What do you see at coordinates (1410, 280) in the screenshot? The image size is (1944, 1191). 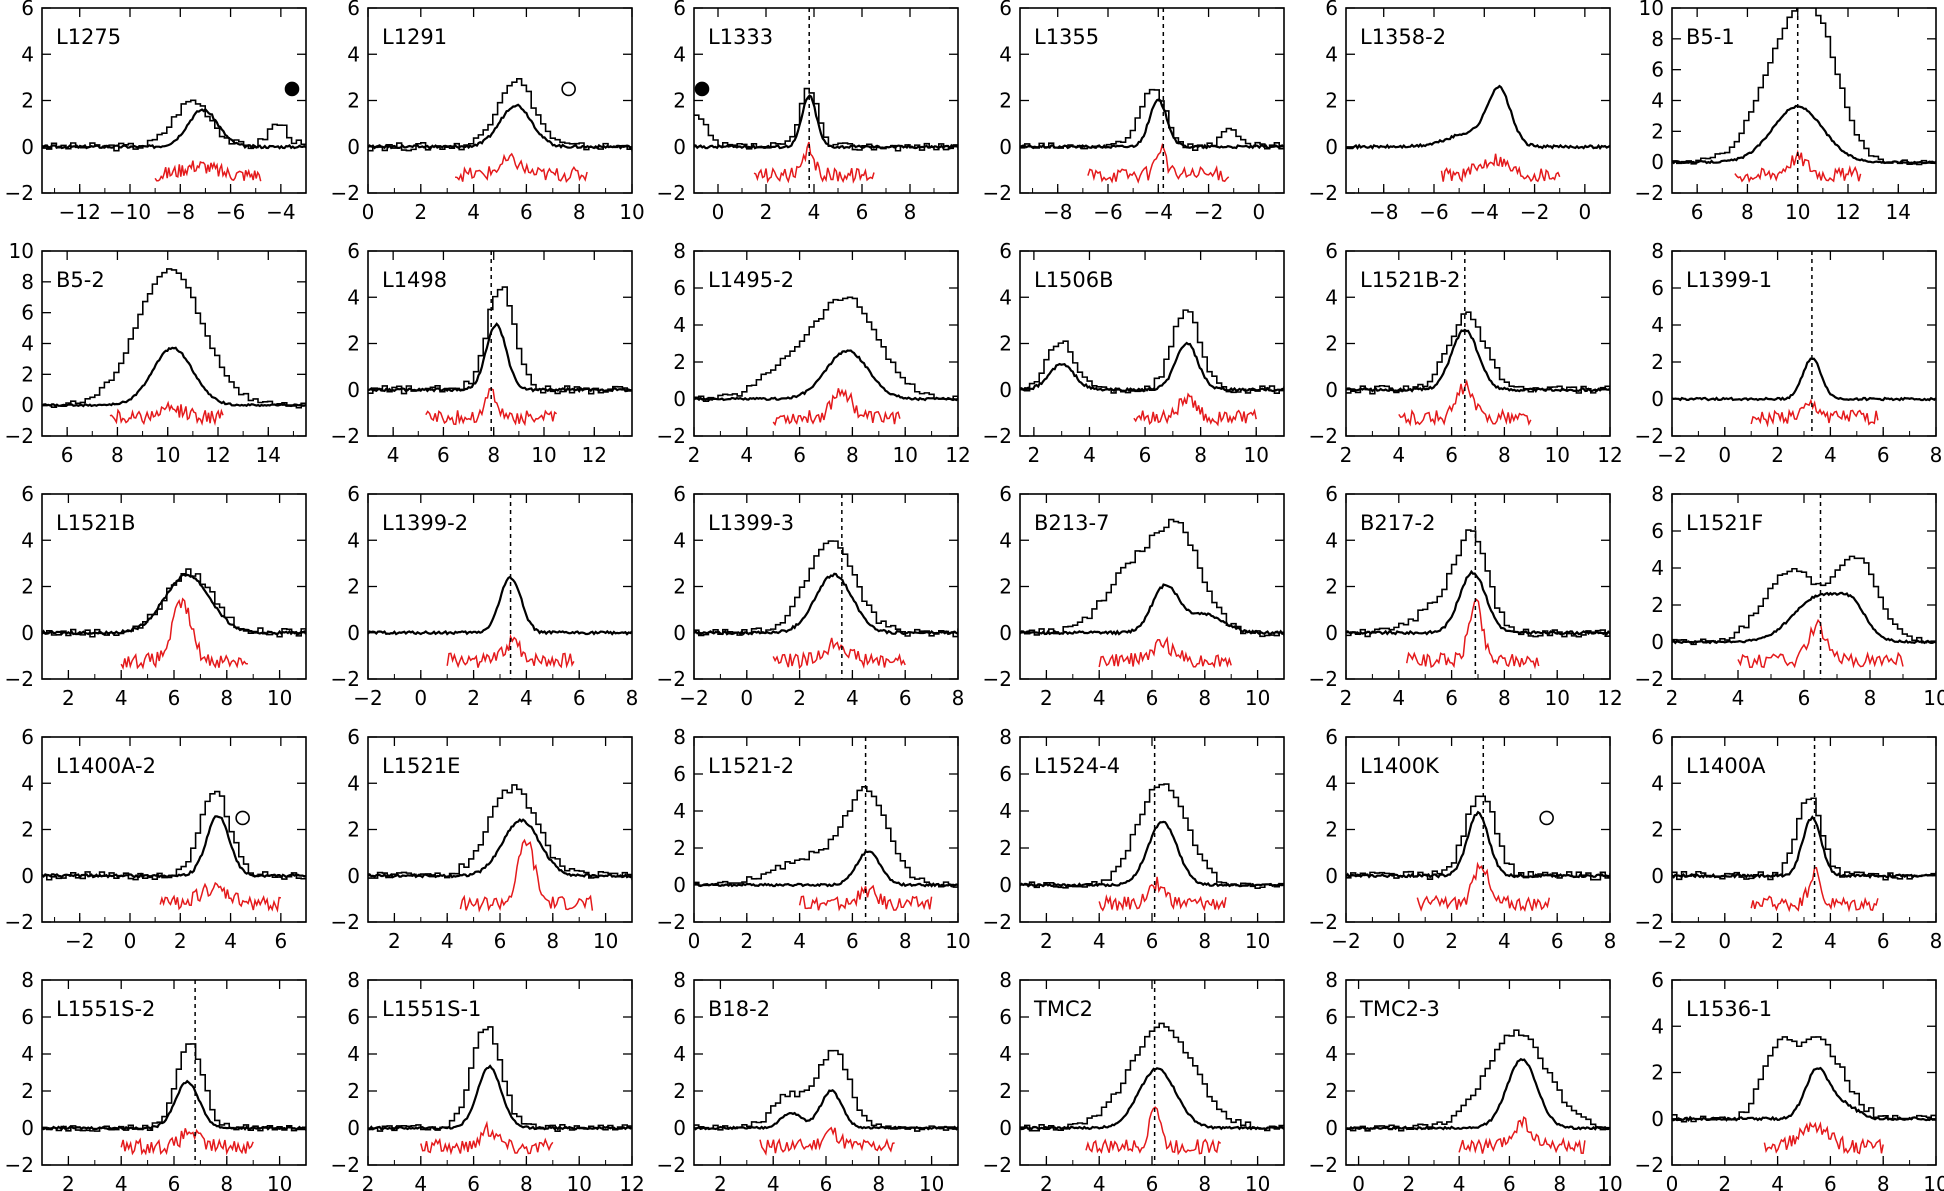 I see `panel-title: L1521B-2` at bounding box center [1410, 280].